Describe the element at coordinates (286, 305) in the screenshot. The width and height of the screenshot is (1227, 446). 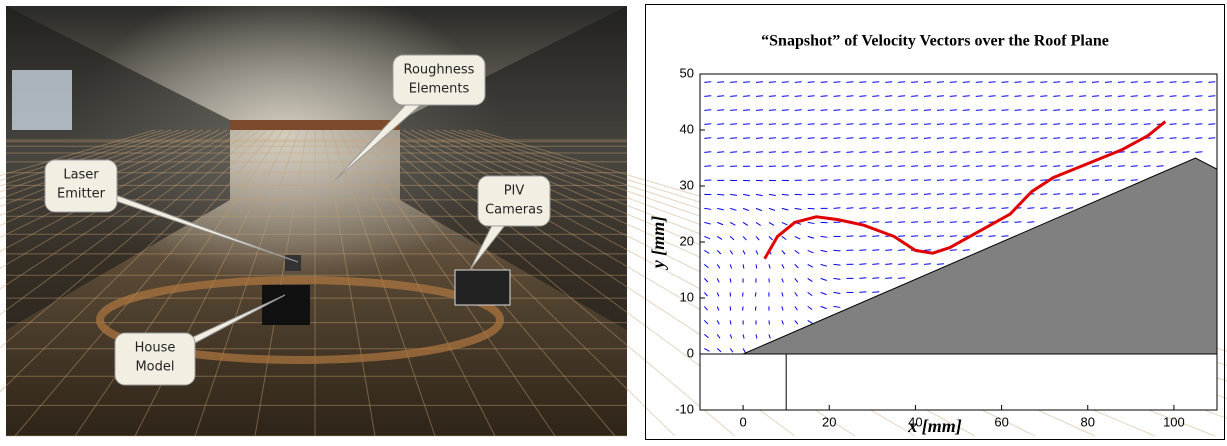
I see `house-model` at that location.